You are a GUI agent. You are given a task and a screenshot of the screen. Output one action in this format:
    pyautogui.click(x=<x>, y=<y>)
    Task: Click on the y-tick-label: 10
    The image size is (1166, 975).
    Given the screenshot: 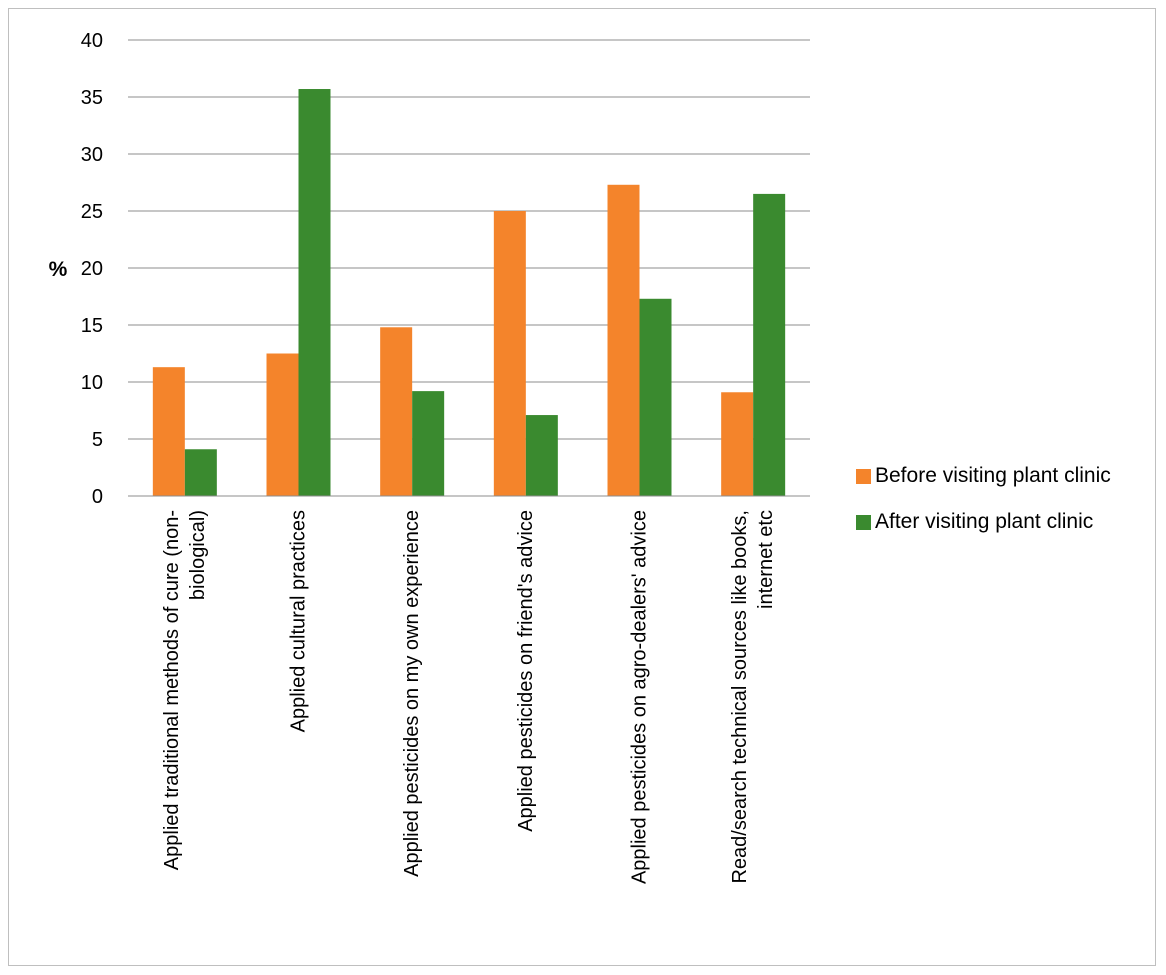 What is the action you would take?
    pyautogui.click(x=92, y=383)
    